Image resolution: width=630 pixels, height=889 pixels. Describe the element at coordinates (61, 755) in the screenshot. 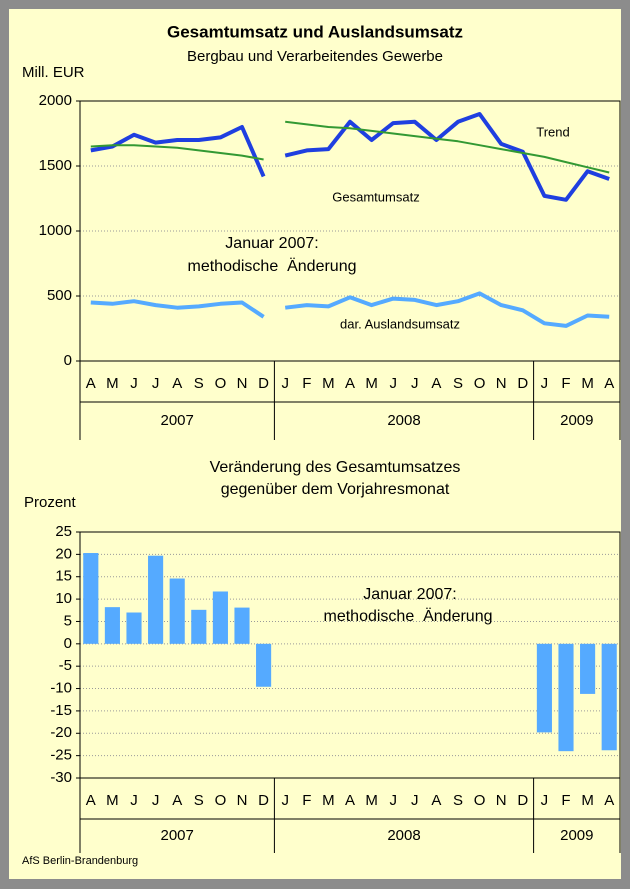

I see `y-tick-label: -25` at that location.